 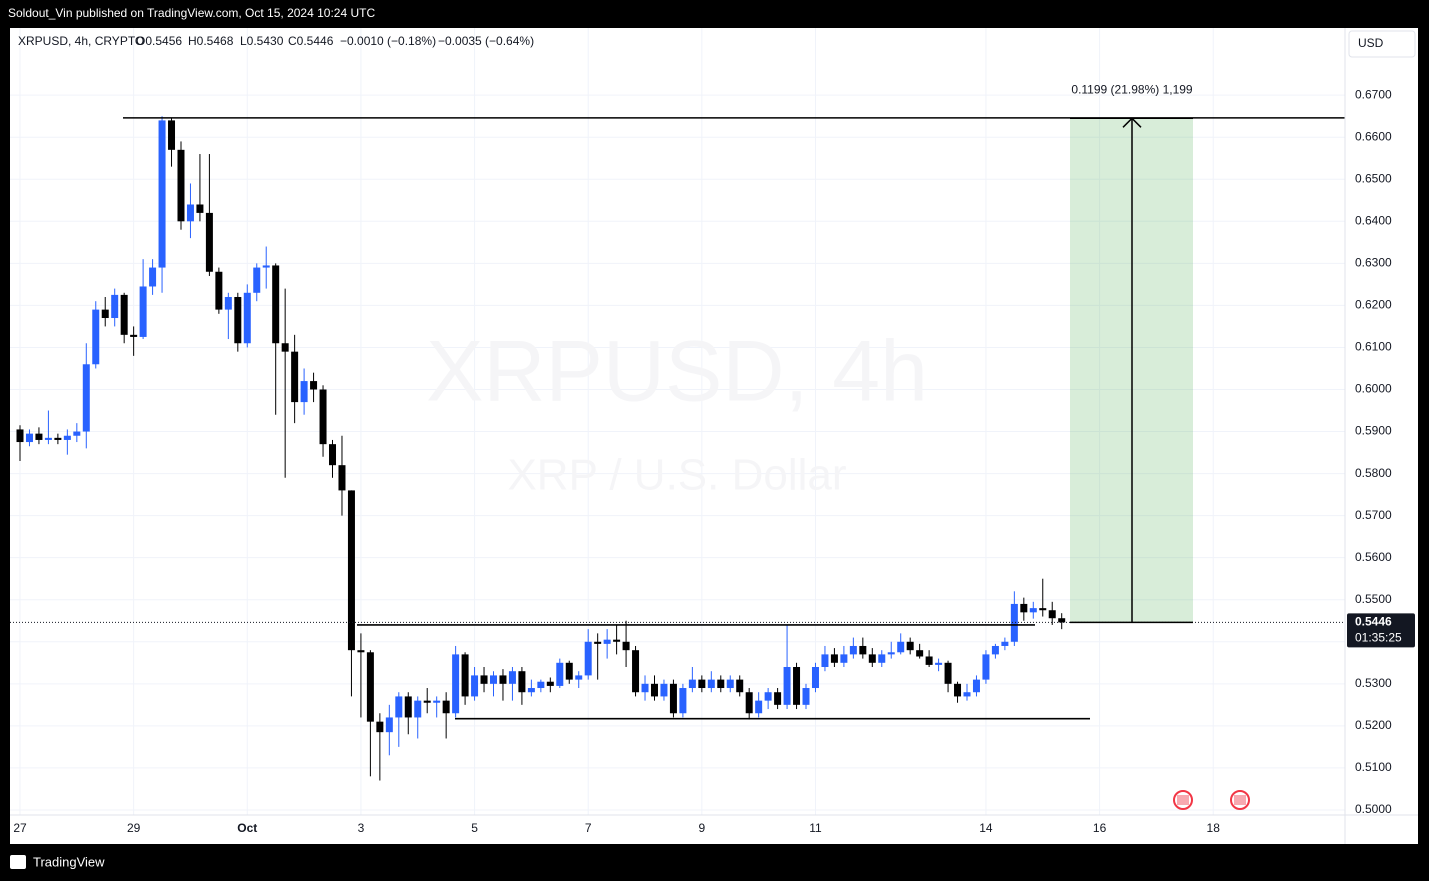 I want to click on legend-close: C0.5446, so click(x=311, y=41).